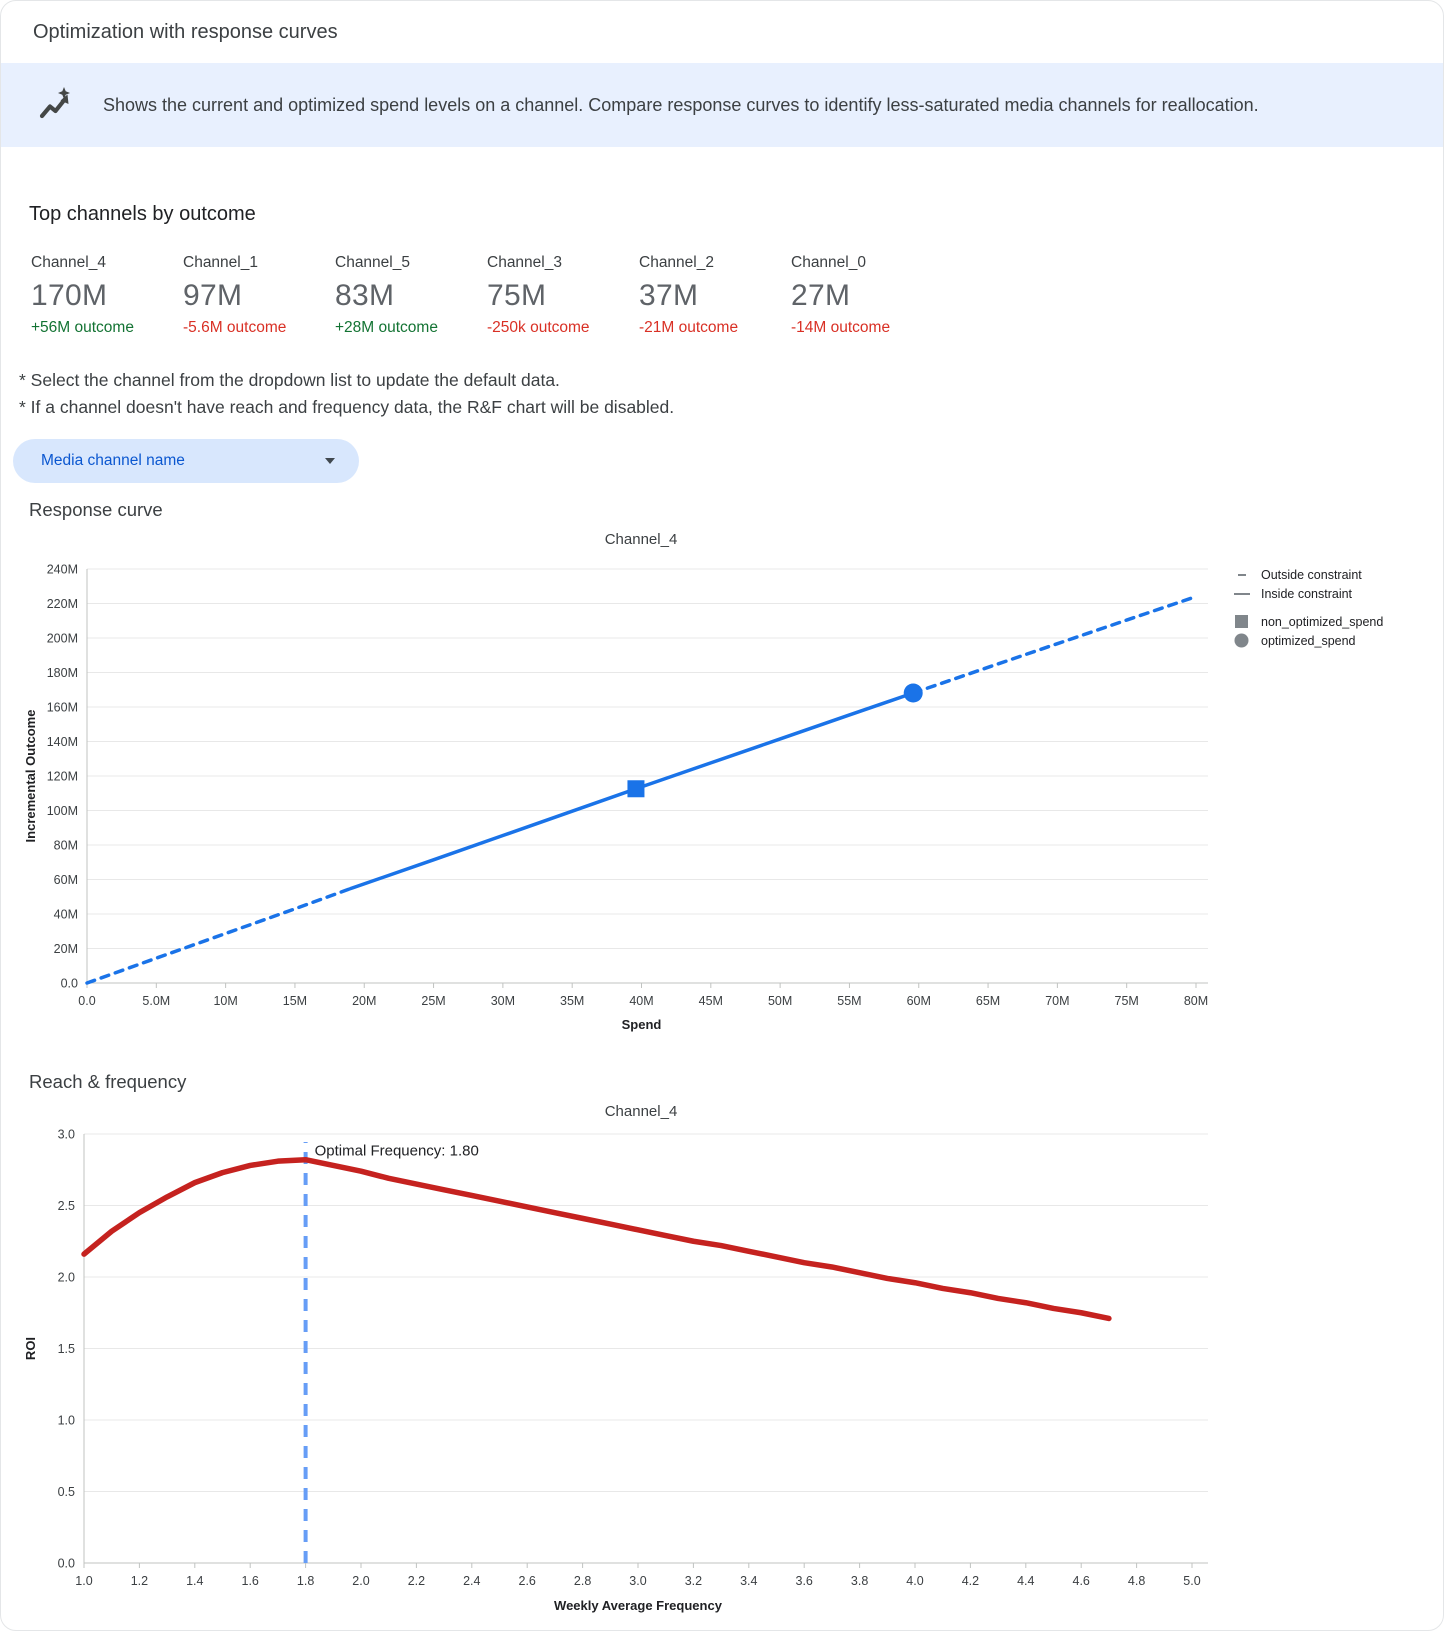  I want to click on channel-card: Channel_3 75M -250k outcome, so click(563, 295).